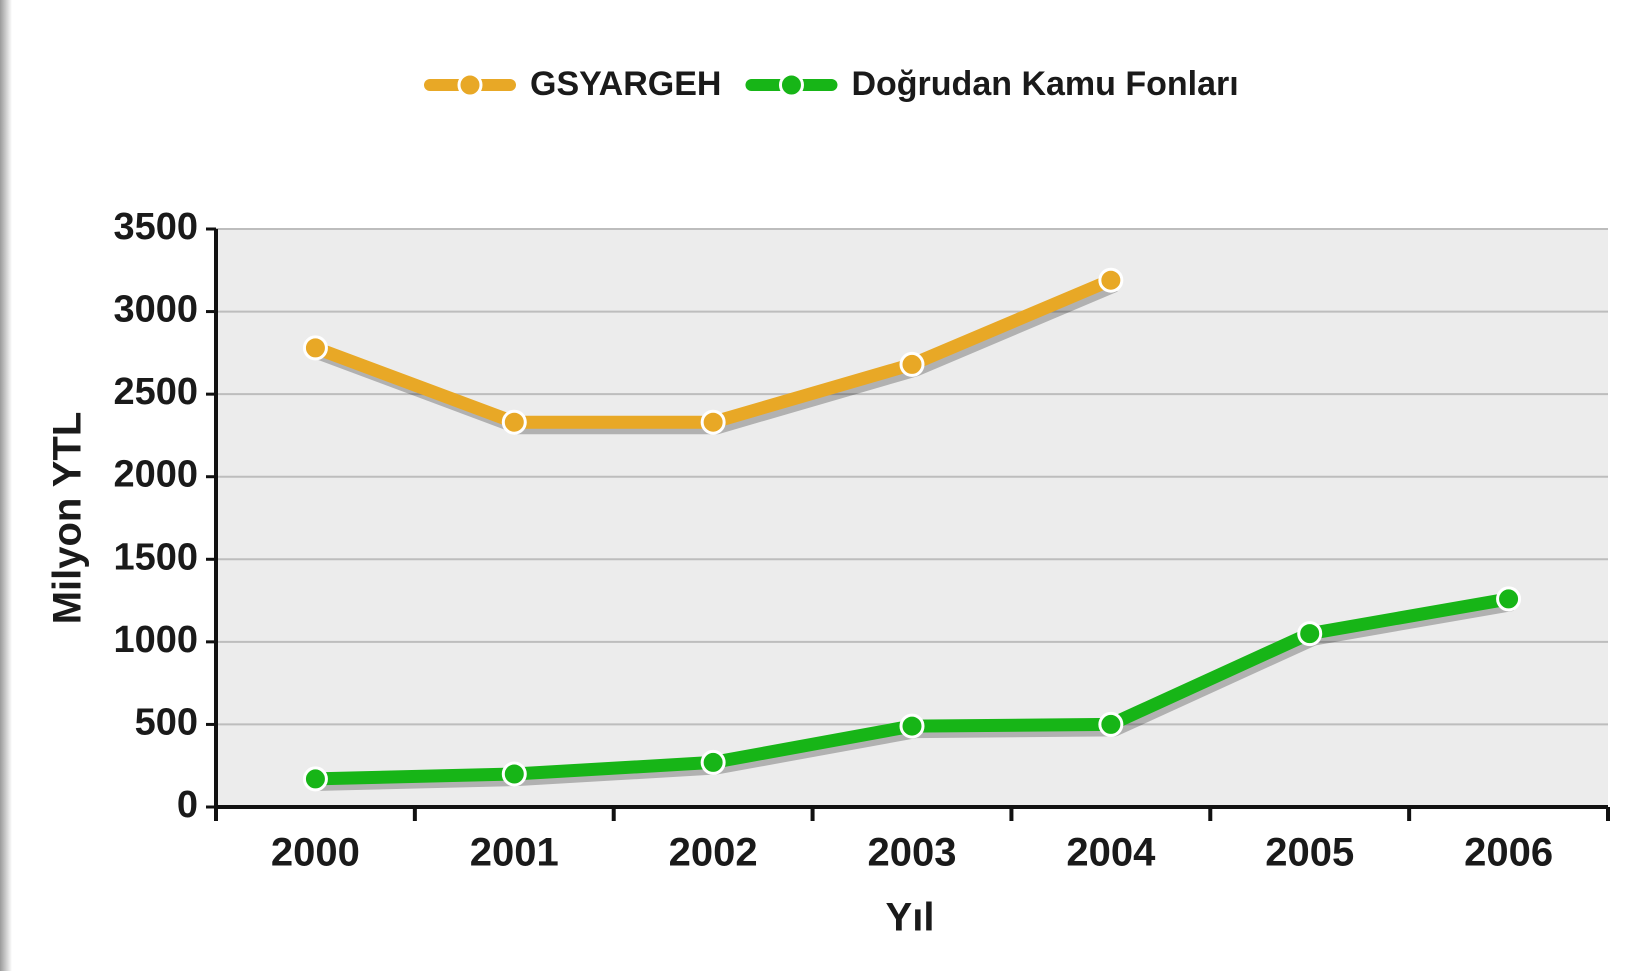 The height and width of the screenshot is (971, 1650). I want to click on legend-label: GSYARGEH, so click(625, 84).